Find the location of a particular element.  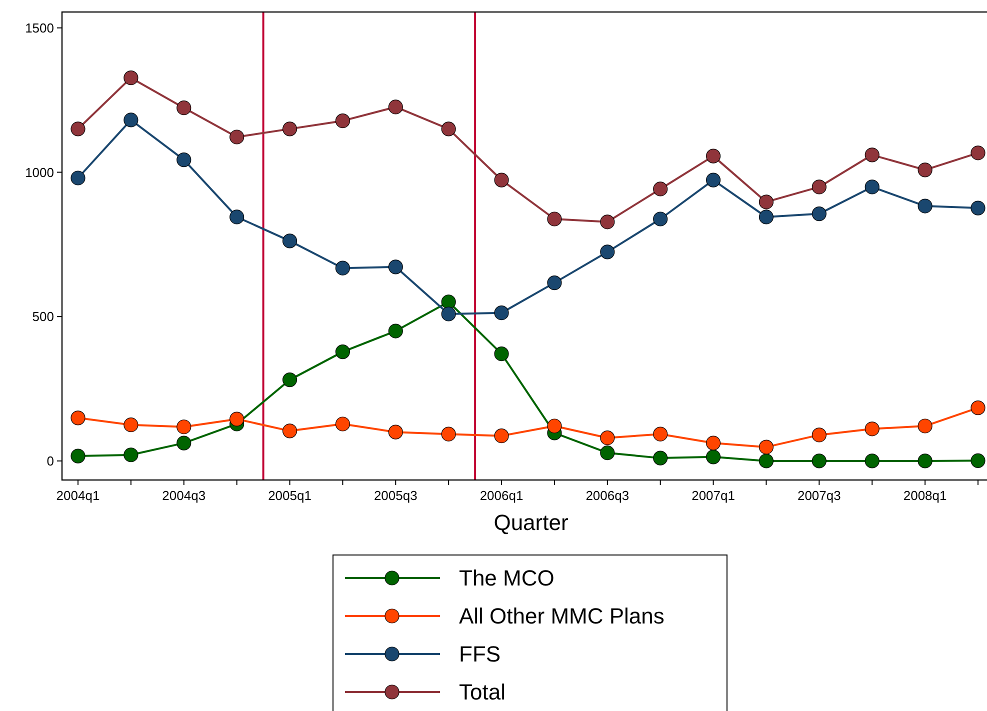

legend-label: All Other MMC Plans is located at coordinates (561, 616).